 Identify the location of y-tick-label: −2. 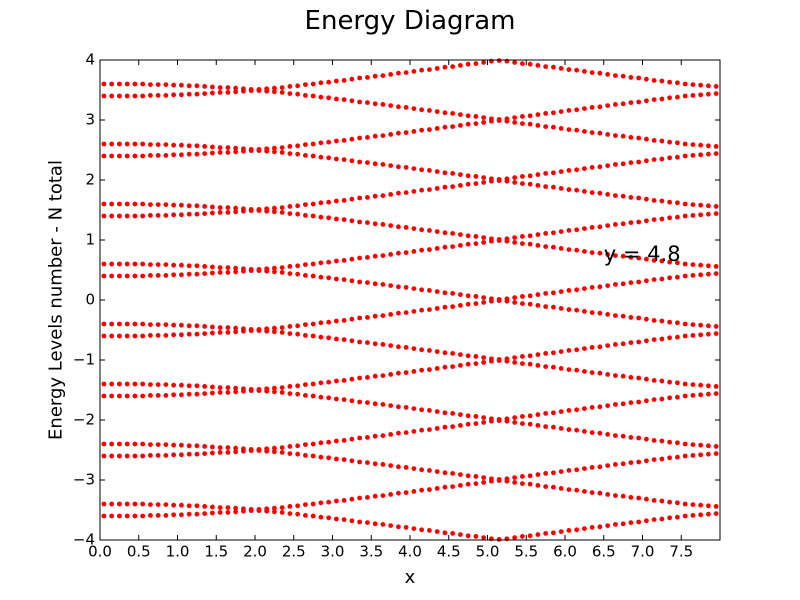
(84, 420).